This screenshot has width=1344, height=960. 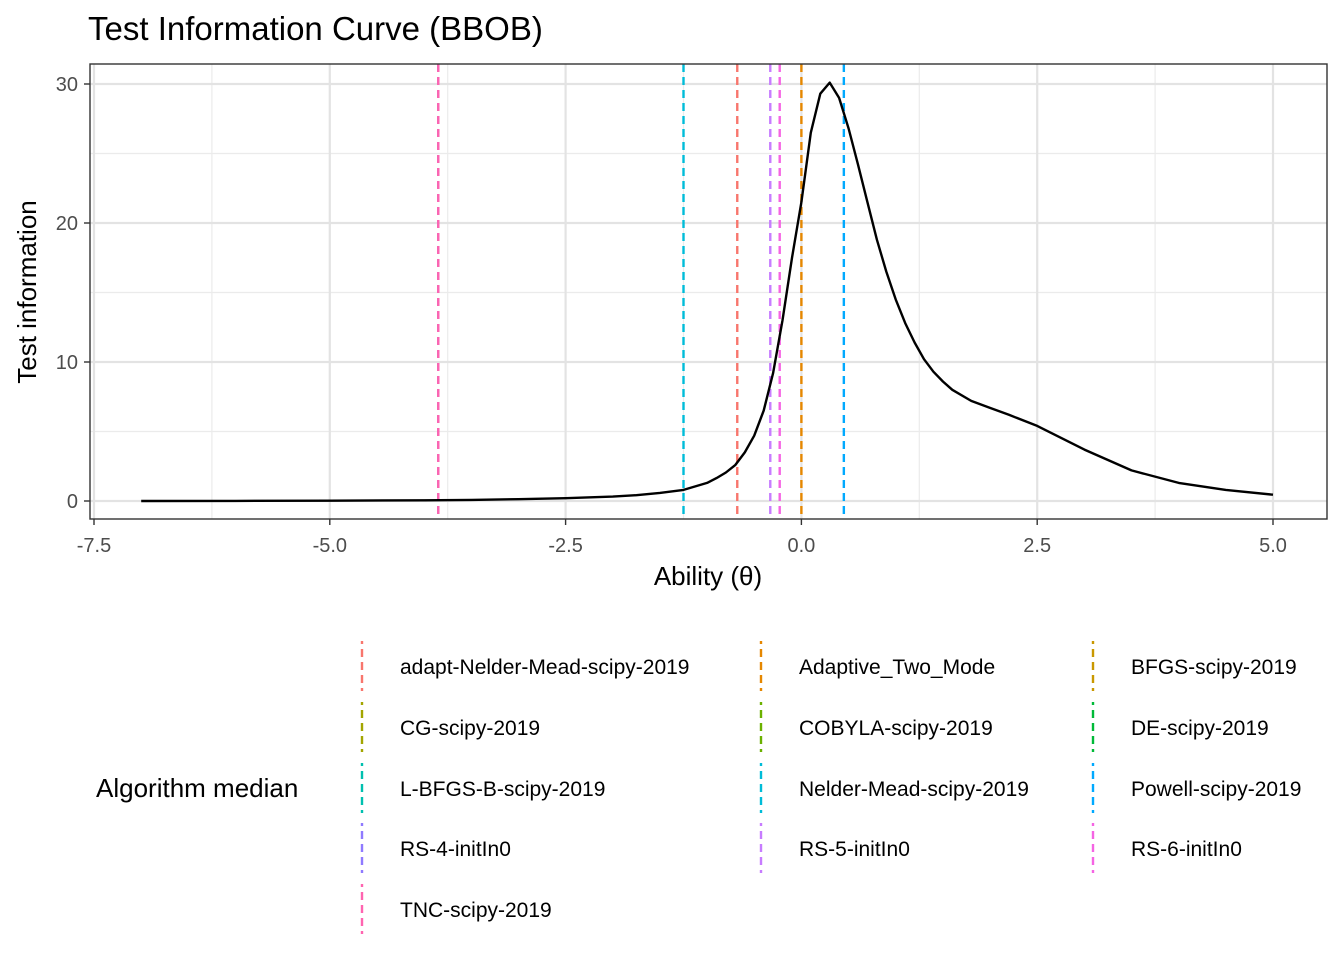 What do you see at coordinates (1216, 789) in the screenshot?
I see `legend-label: Powell-scipy-2019` at bounding box center [1216, 789].